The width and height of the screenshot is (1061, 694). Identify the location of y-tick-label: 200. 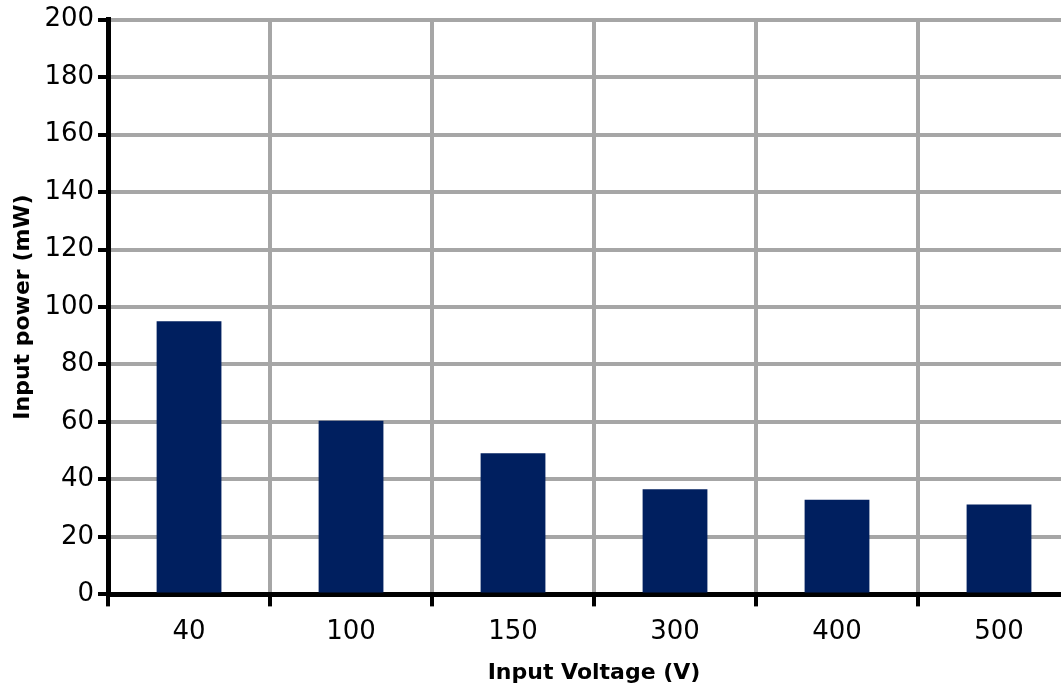
(69, 17).